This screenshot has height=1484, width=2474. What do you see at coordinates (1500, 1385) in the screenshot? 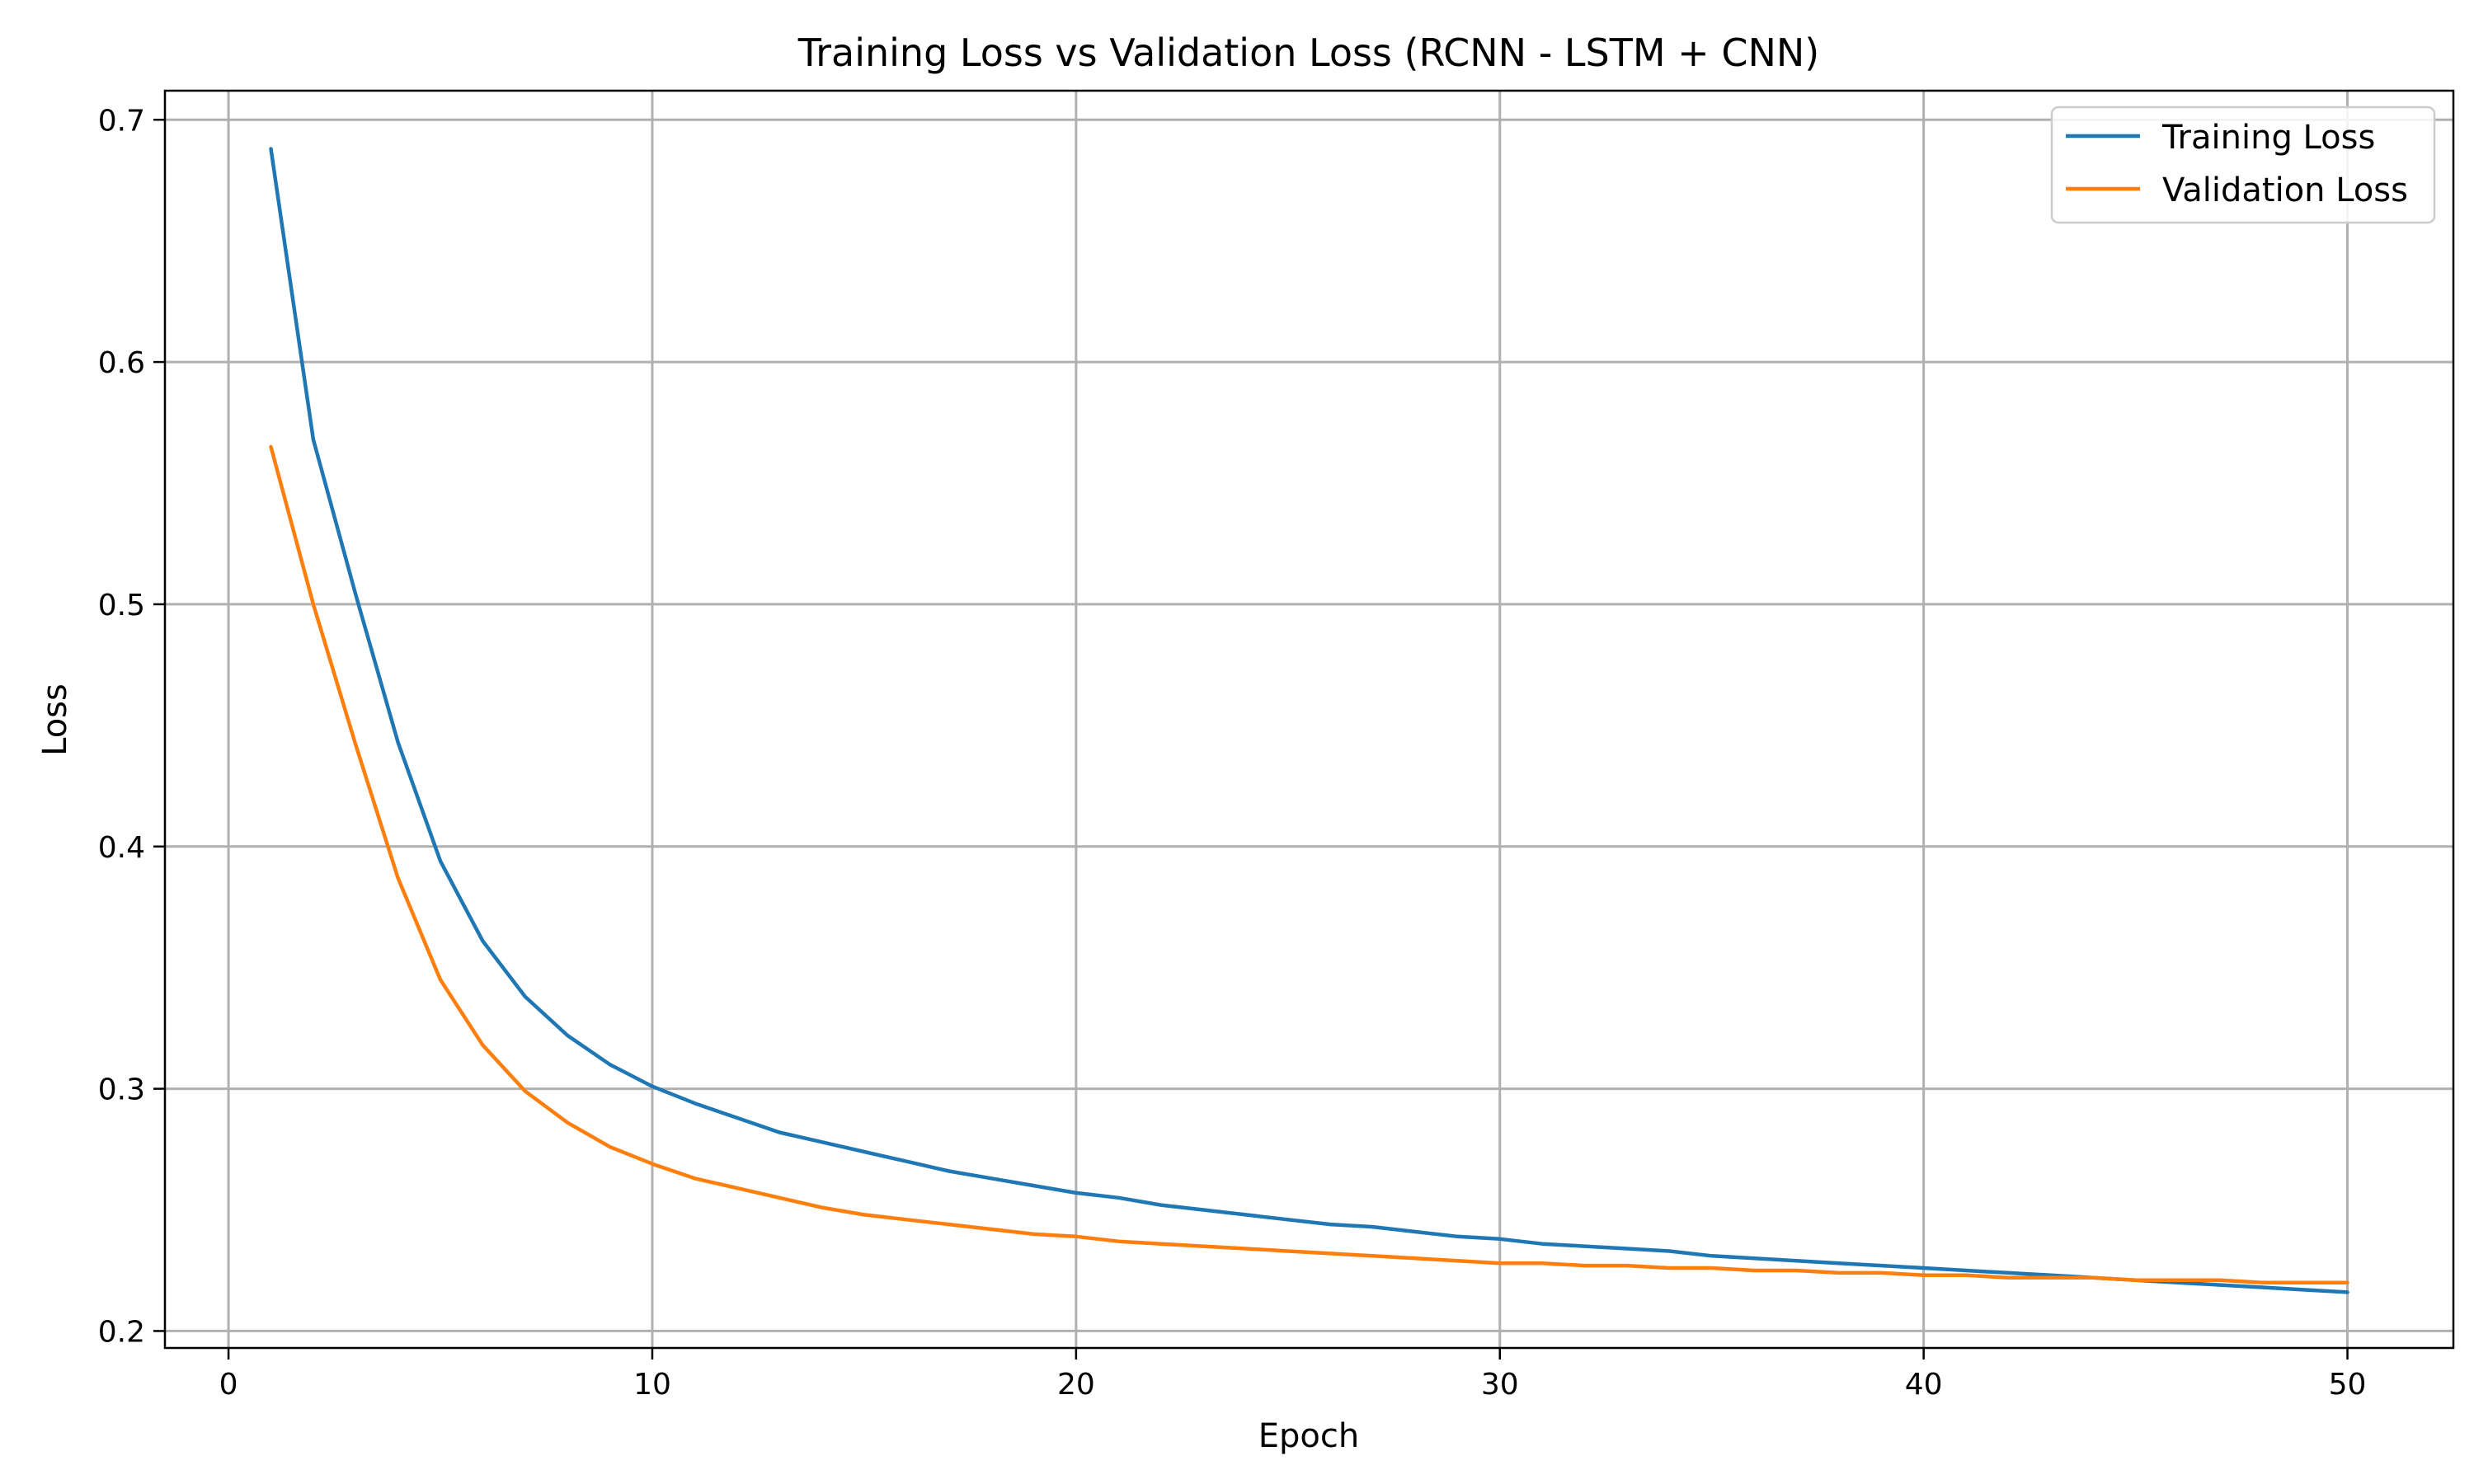
I see `x-tick-label: 30` at bounding box center [1500, 1385].